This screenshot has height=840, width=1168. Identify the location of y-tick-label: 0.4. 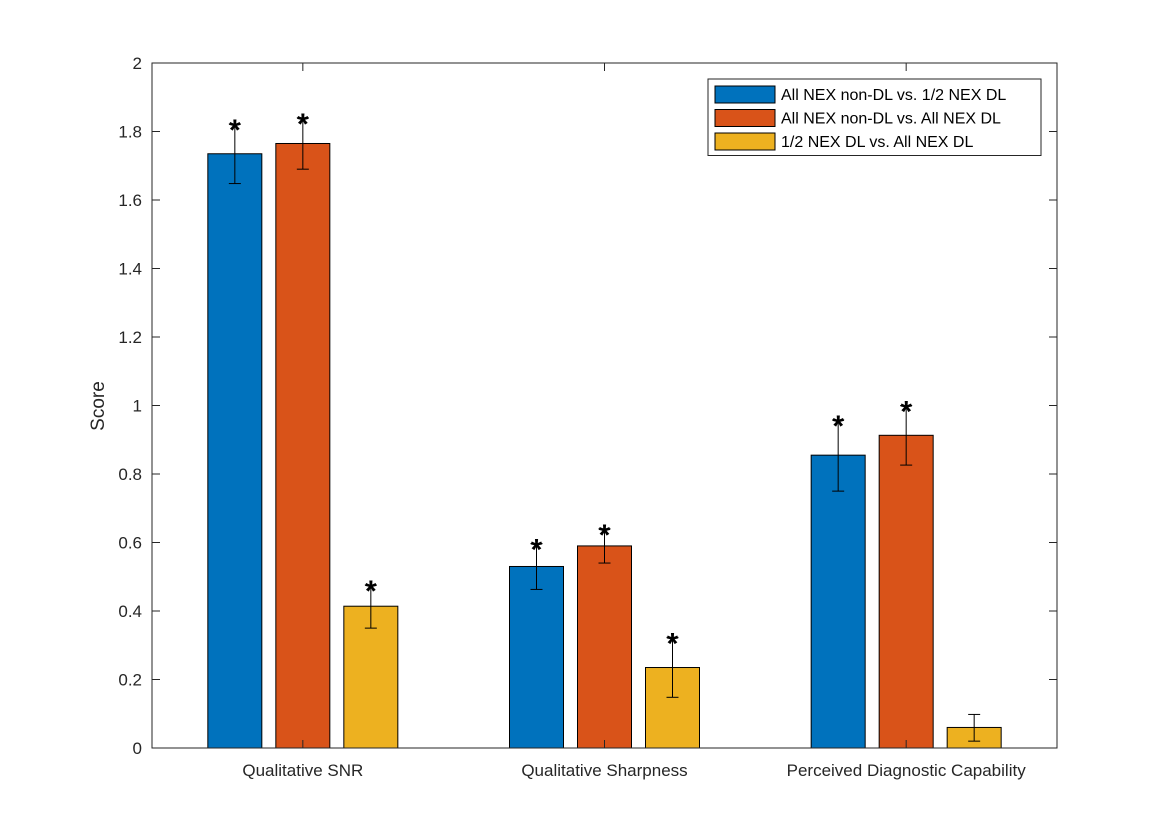
(130, 611).